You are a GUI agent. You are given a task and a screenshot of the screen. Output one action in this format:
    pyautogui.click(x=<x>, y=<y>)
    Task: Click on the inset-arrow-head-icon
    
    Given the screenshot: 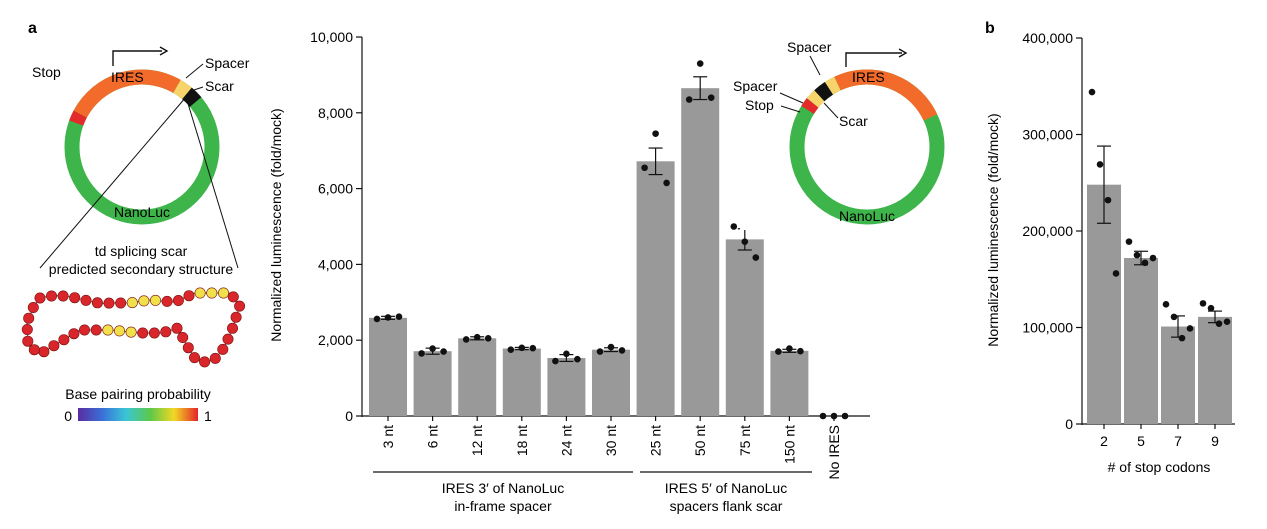 What is the action you would take?
    pyautogui.click(x=903, y=53)
    